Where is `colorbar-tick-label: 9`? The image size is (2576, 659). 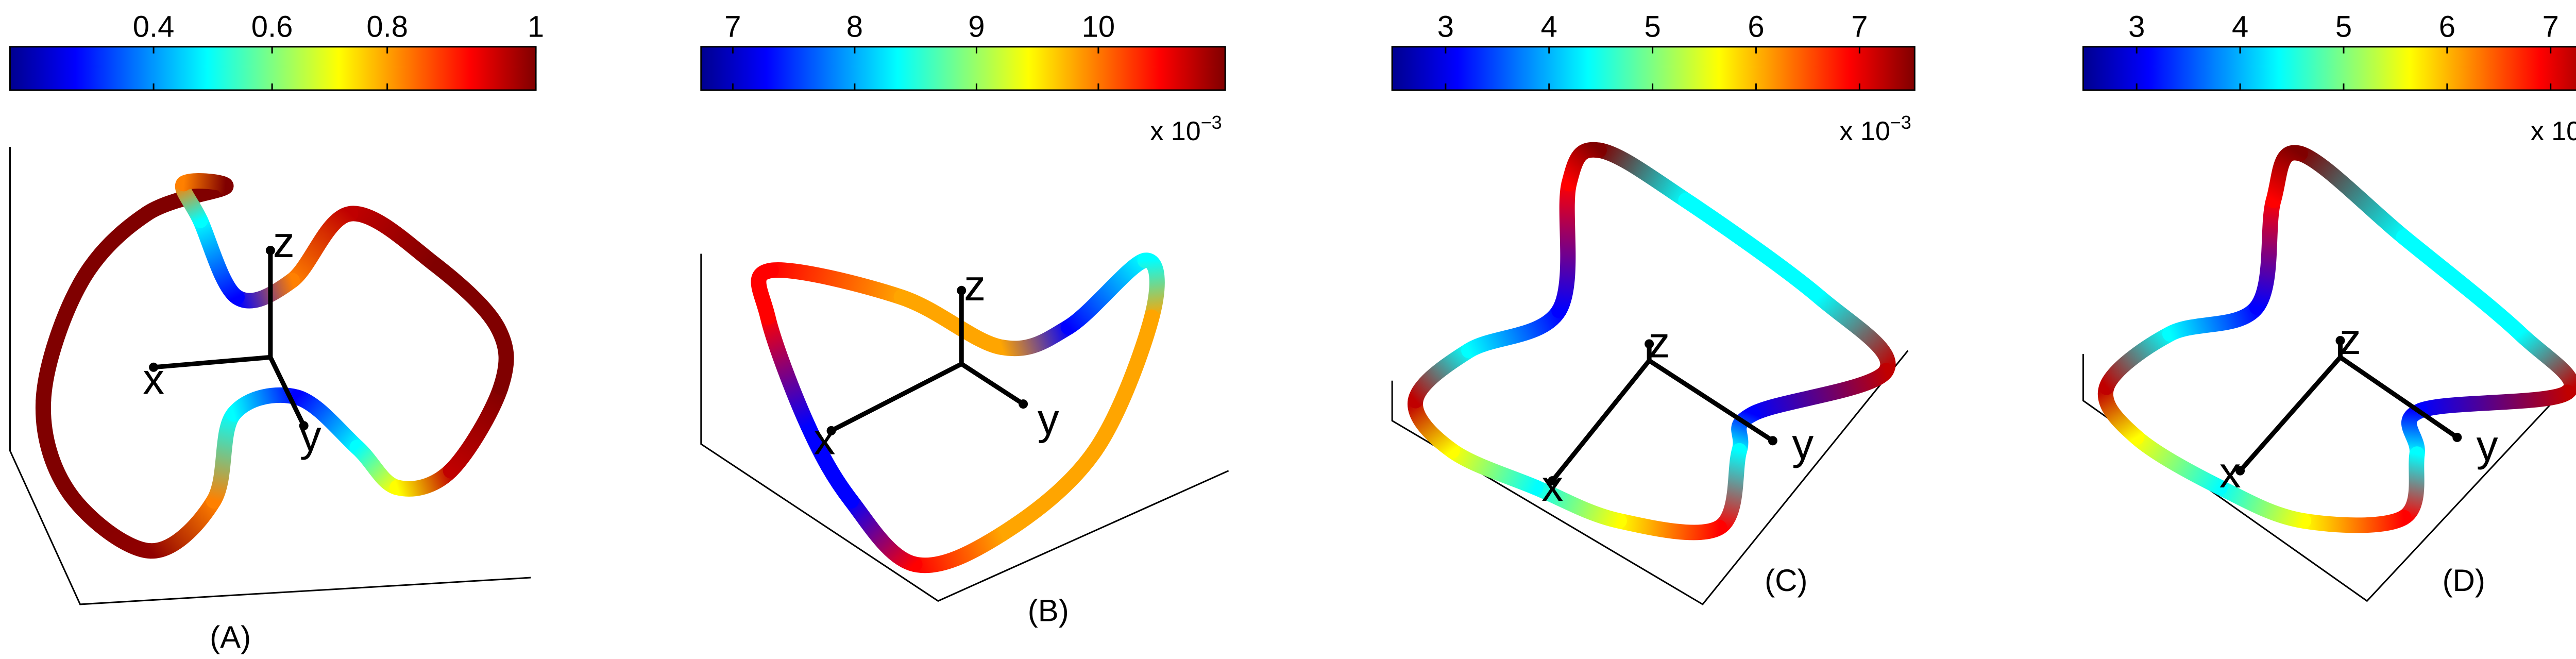 colorbar-tick-label: 9 is located at coordinates (976, 27).